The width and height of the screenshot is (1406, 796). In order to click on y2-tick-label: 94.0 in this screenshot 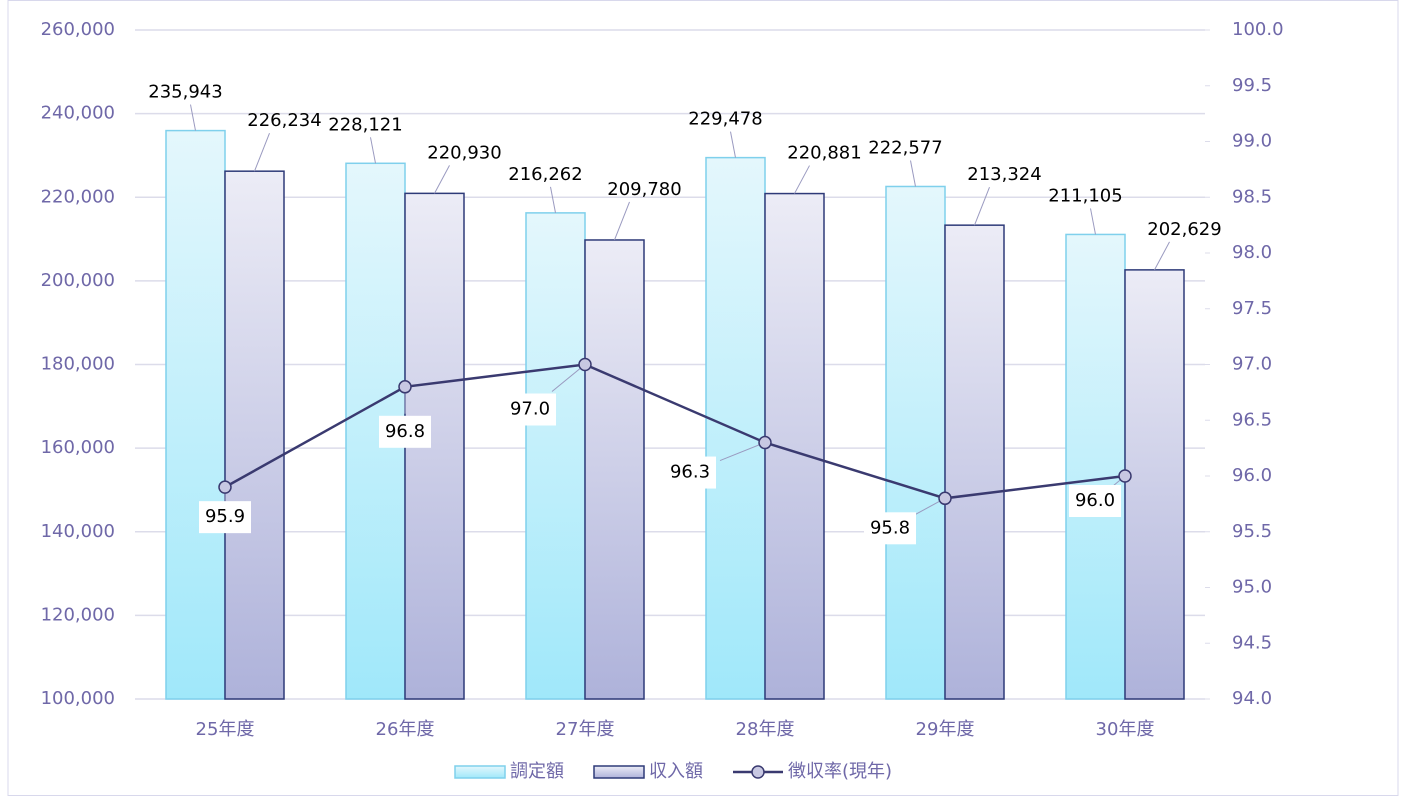, I will do `click(1252, 698)`.